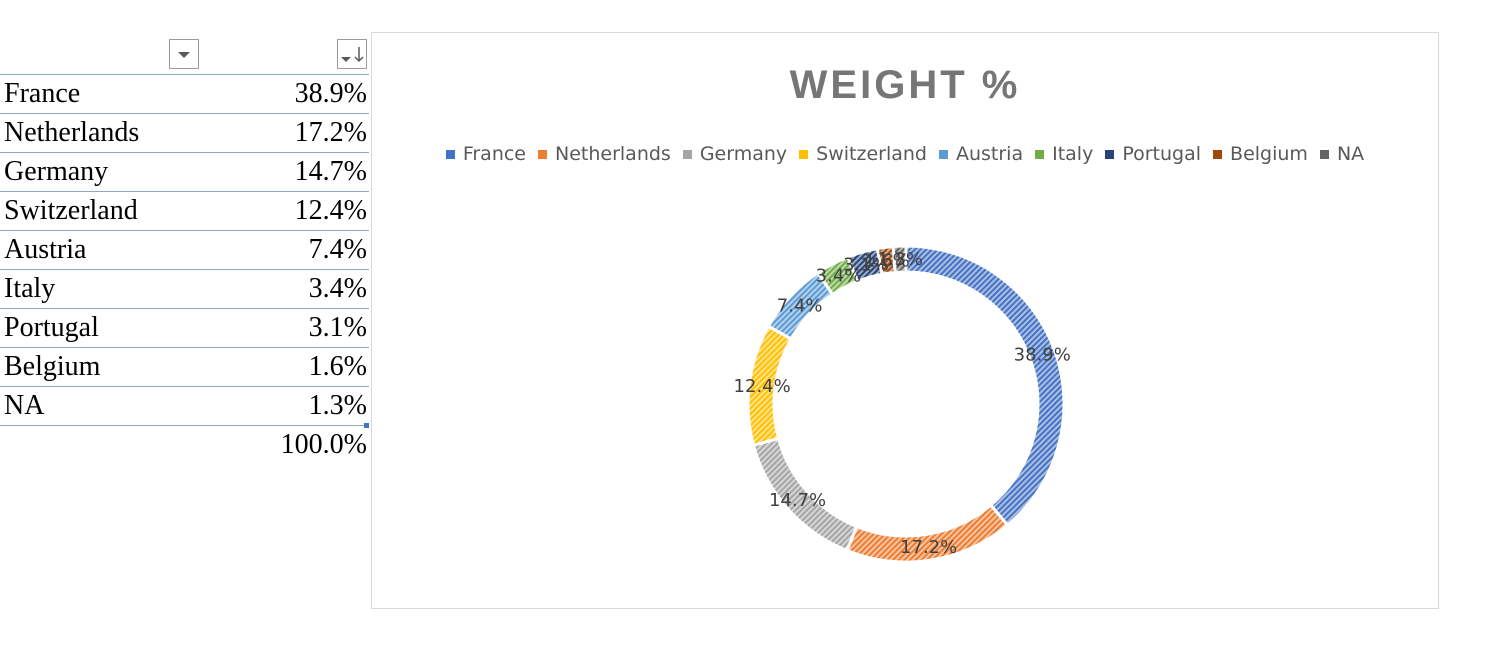 The height and width of the screenshot is (652, 1492). Describe the element at coordinates (330, 93) in the screenshot. I see `weight-cell: 38.9%` at that location.